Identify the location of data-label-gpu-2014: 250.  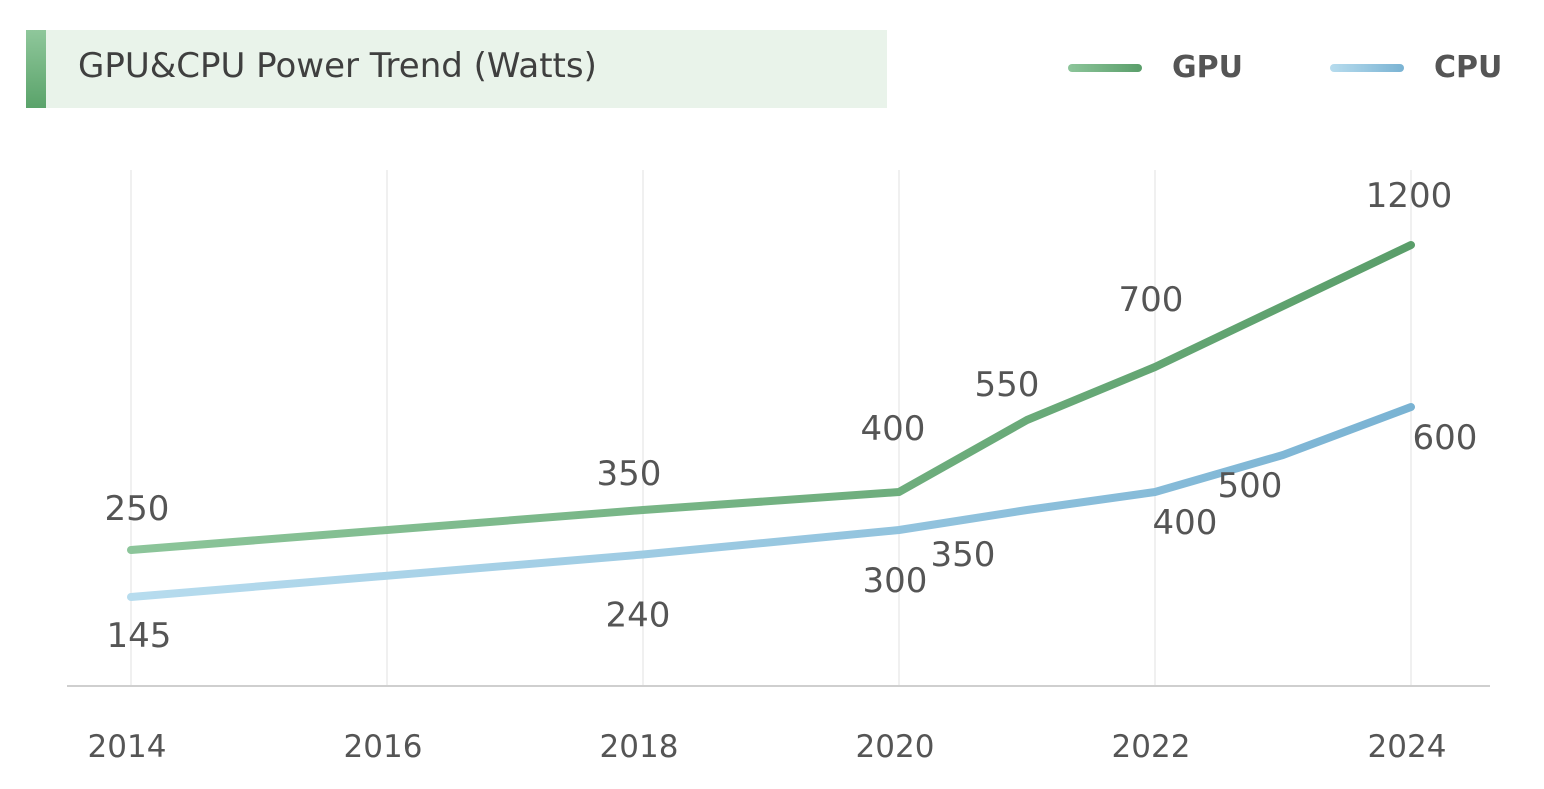
(137, 509).